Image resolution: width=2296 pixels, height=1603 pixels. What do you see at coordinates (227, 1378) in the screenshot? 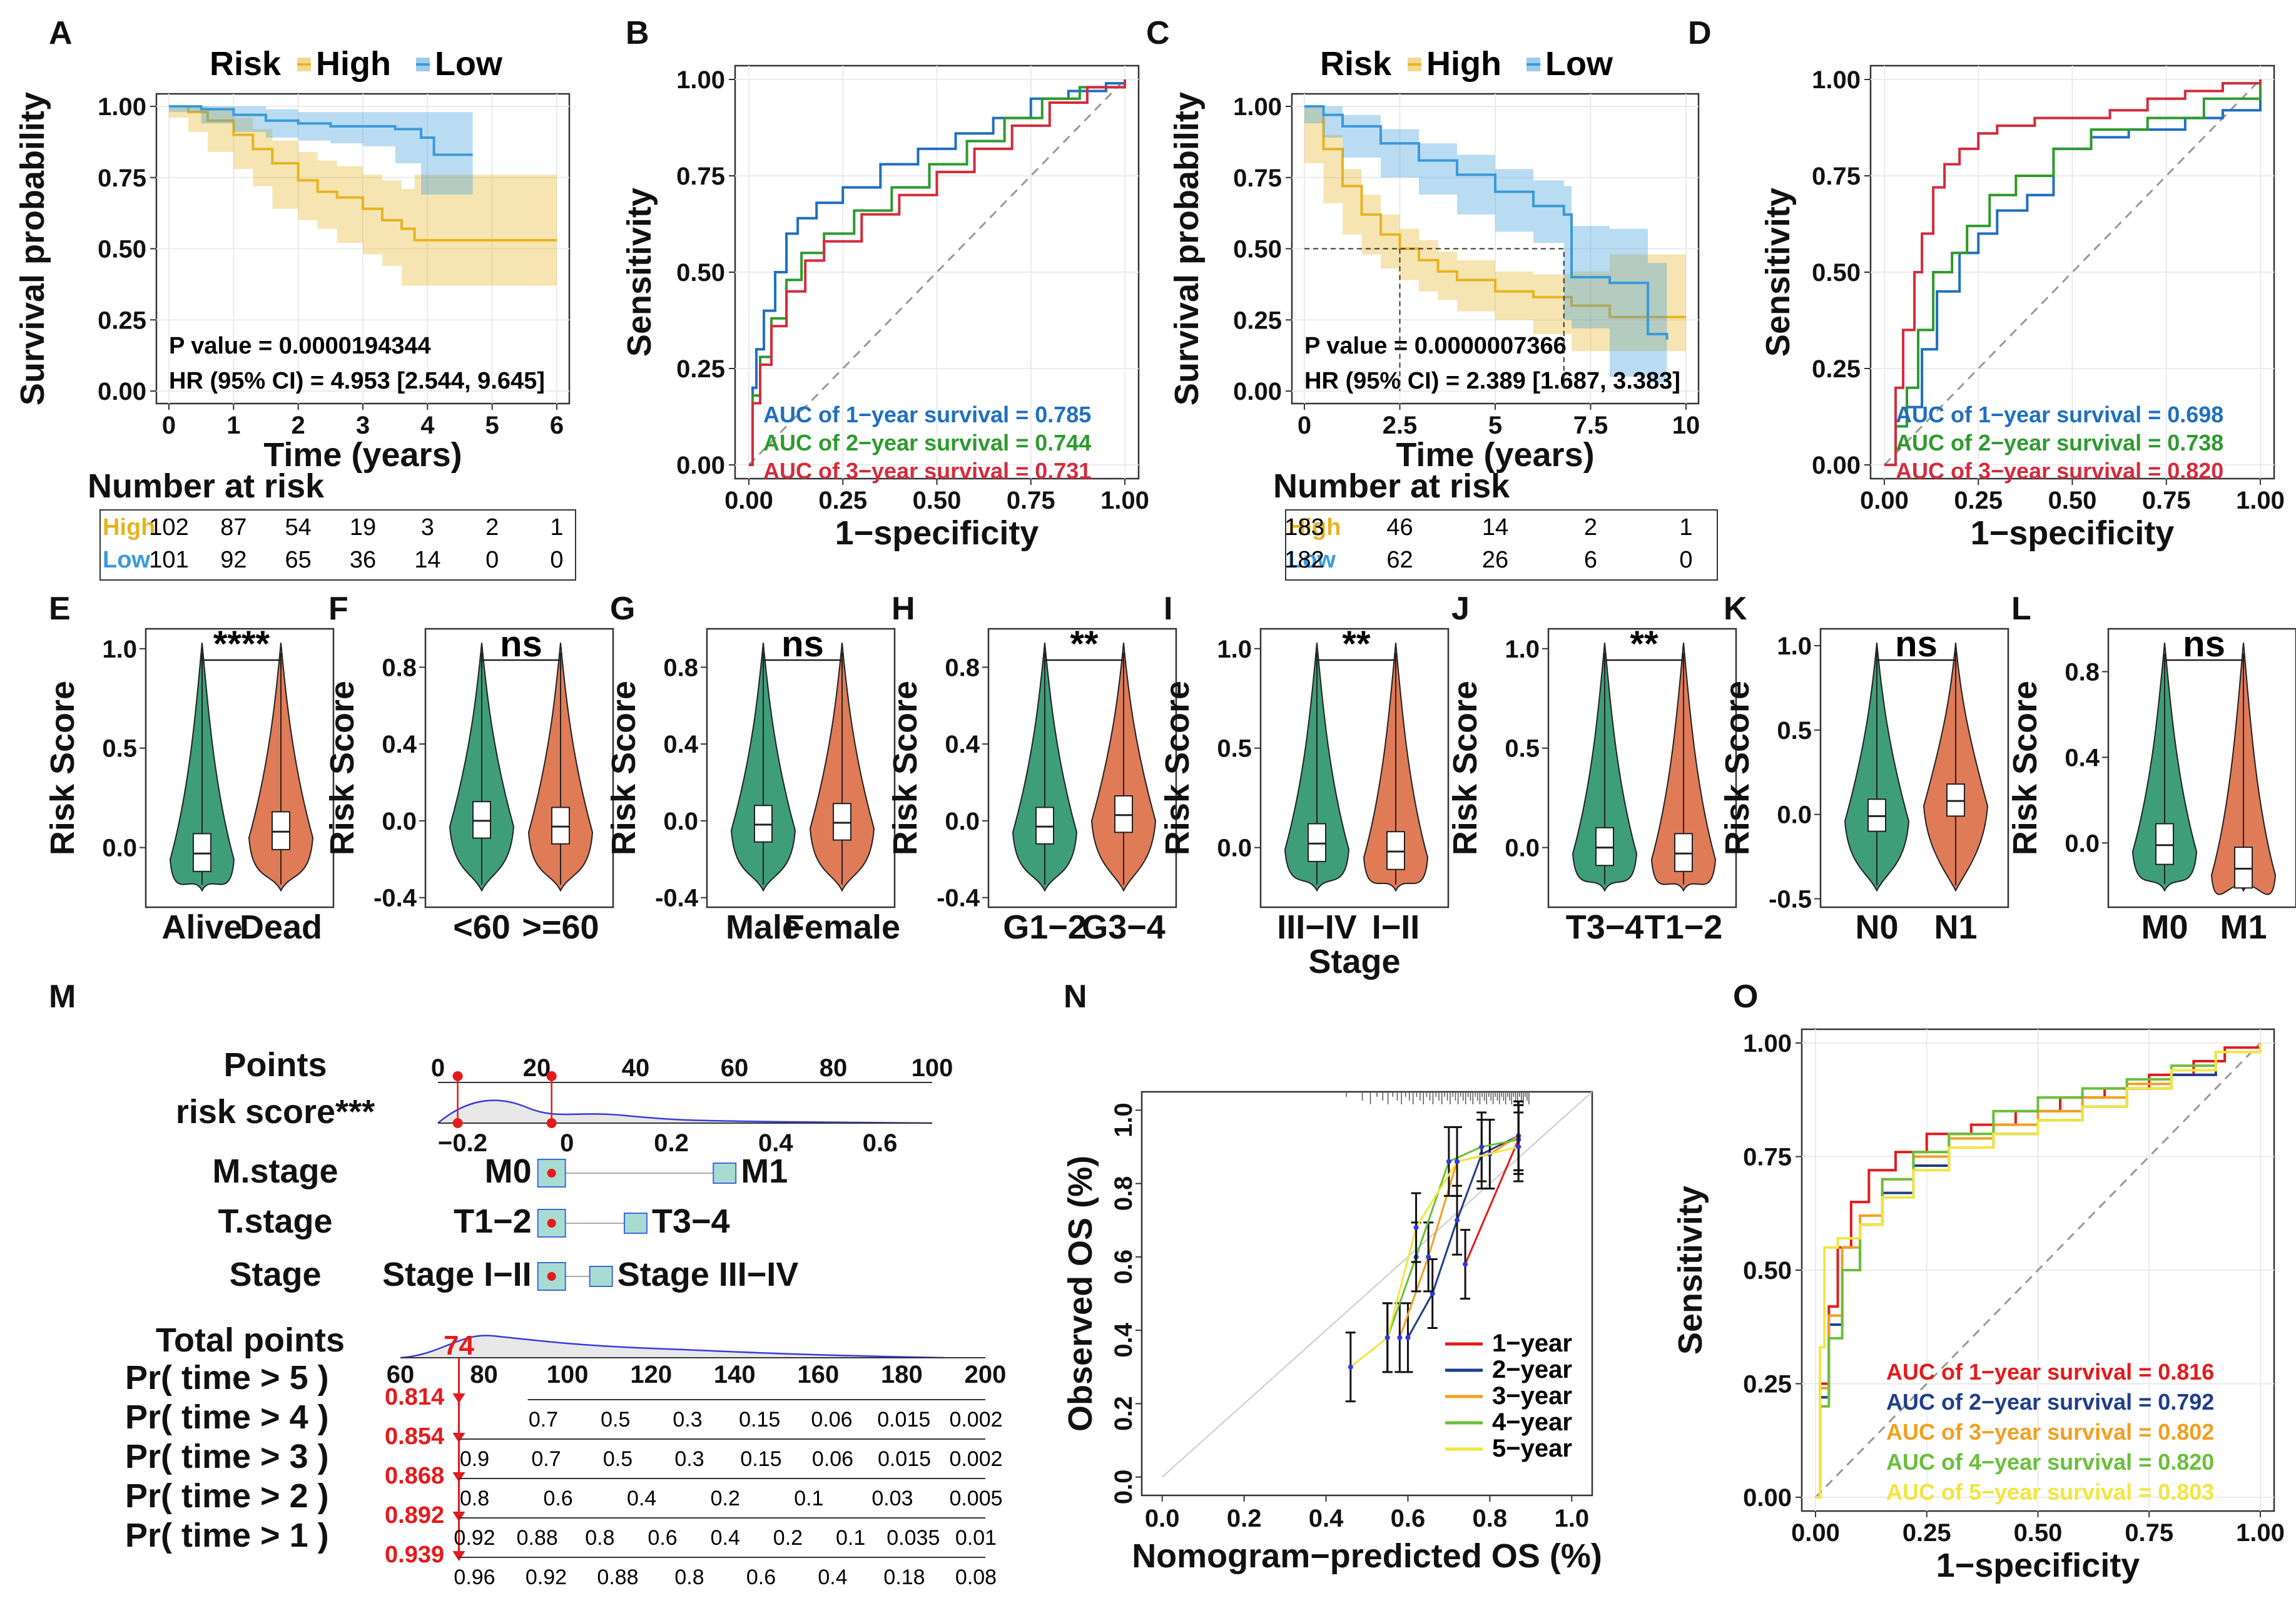
I see `nomo-label-pr-5: Pr( time > 5 )` at bounding box center [227, 1378].